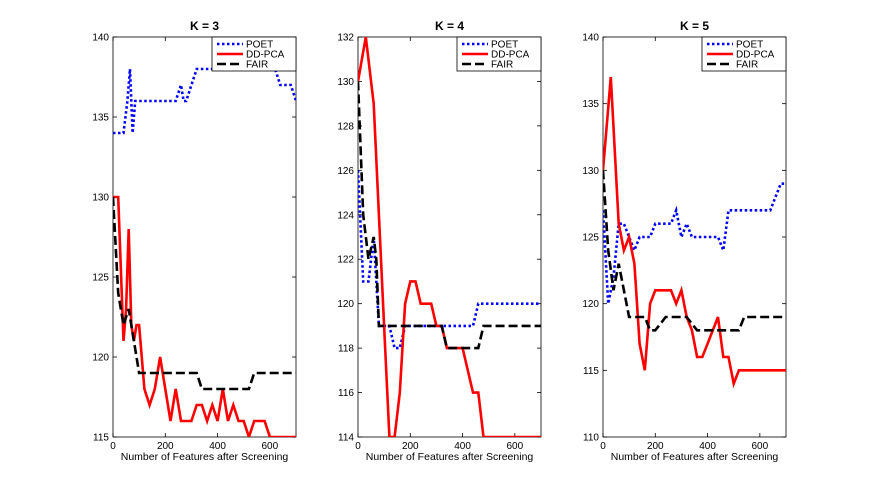 Image resolution: width=872 pixels, height=491 pixels. What do you see at coordinates (346, 393) in the screenshot?
I see `y-tick-label: 116` at bounding box center [346, 393].